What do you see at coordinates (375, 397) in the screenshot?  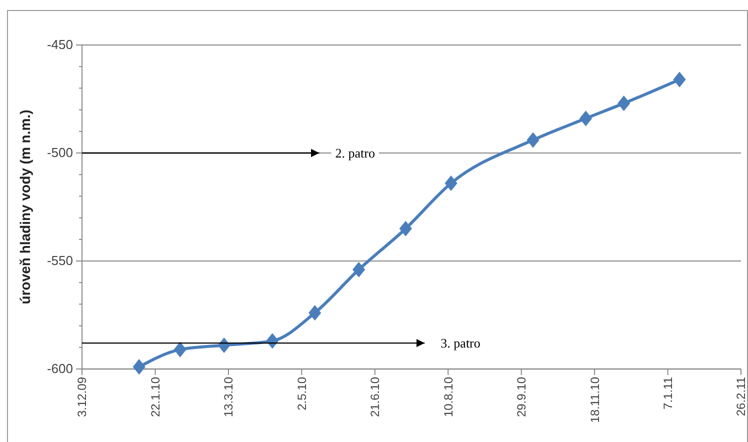 I see `x-tick-label: 21.6.10` at bounding box center [375, 397].